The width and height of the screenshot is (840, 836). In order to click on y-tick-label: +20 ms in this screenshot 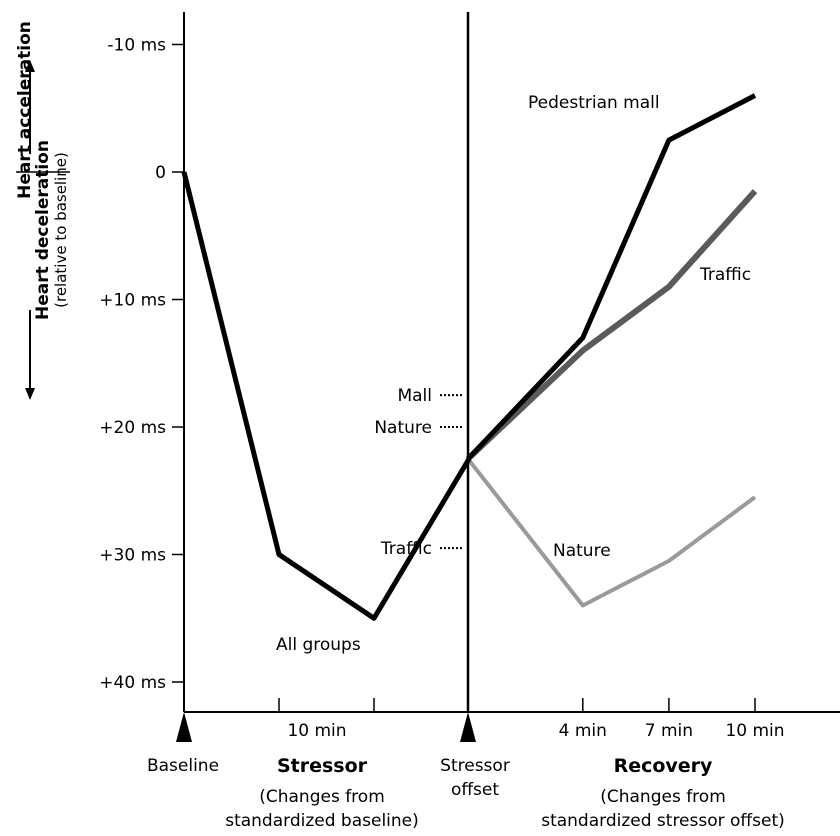, I will do `click(132, 428)`.